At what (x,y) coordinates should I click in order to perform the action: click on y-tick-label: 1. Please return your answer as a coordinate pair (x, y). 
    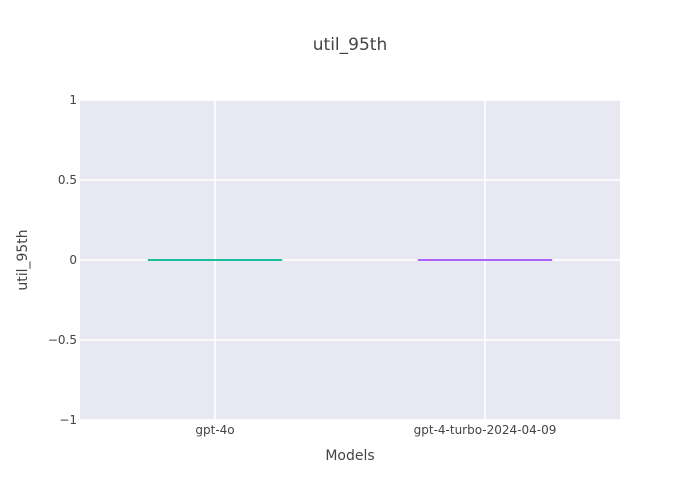
    Looking at the image, I should click on (73, 100).